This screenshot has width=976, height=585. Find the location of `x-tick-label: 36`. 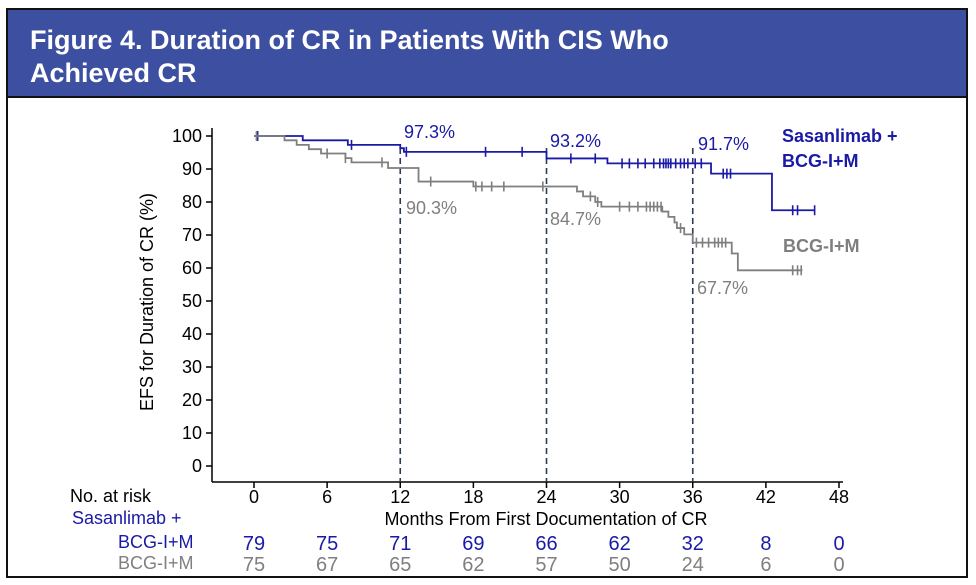

x-tick-label: 36 is located at coordinates (693, 497).